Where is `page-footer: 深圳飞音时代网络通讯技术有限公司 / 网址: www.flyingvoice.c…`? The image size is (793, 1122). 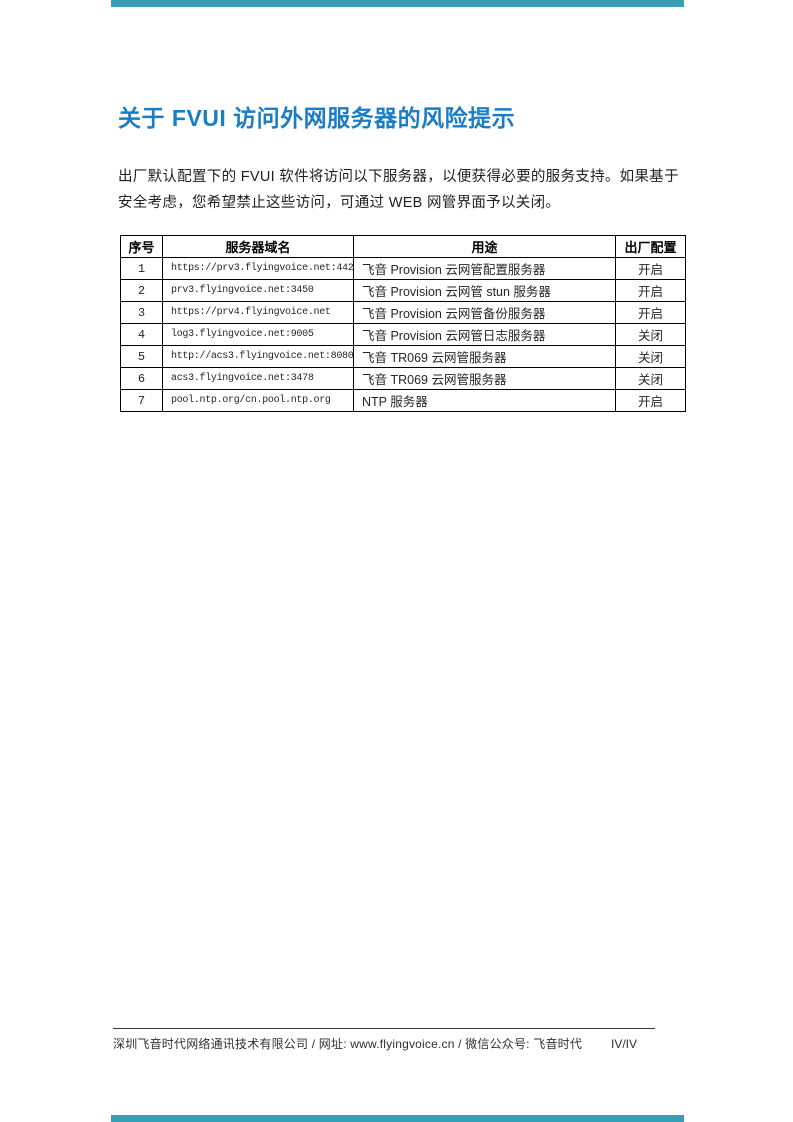 page-footer: 深圳飞音时代网络通讯技术有限公司 / 网址: www.flyingvoice.c… is located at coordinates (384, 1040).